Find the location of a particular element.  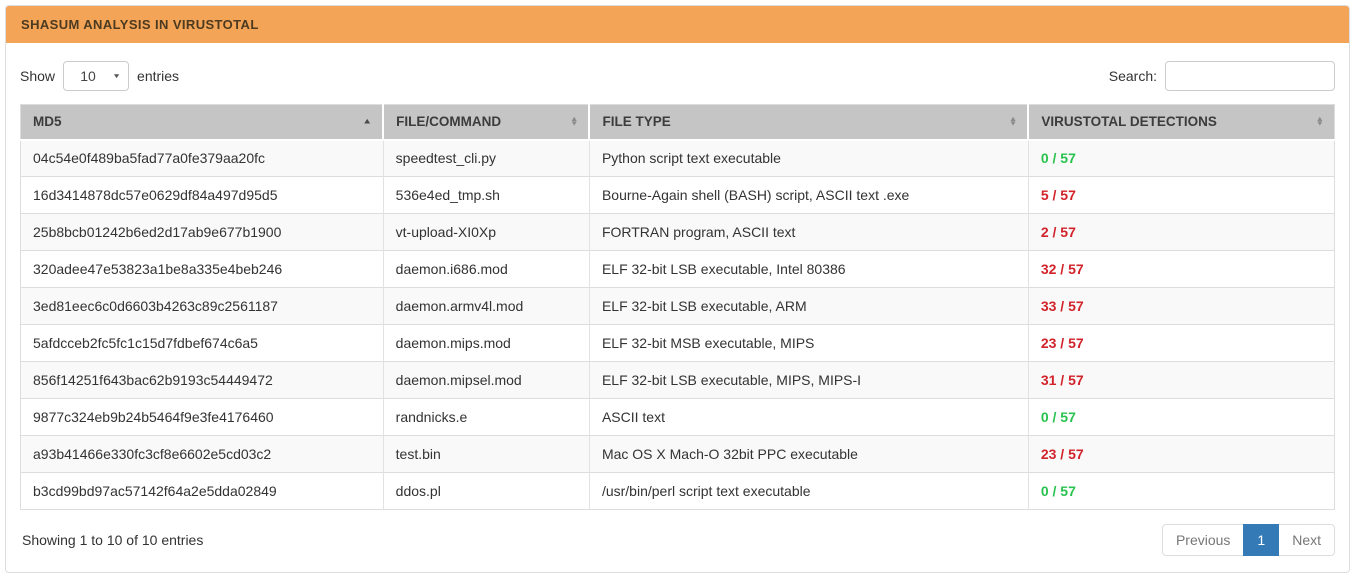

file-command-cell: daemon.armv4l.mod is located at coordinates (486, 306).